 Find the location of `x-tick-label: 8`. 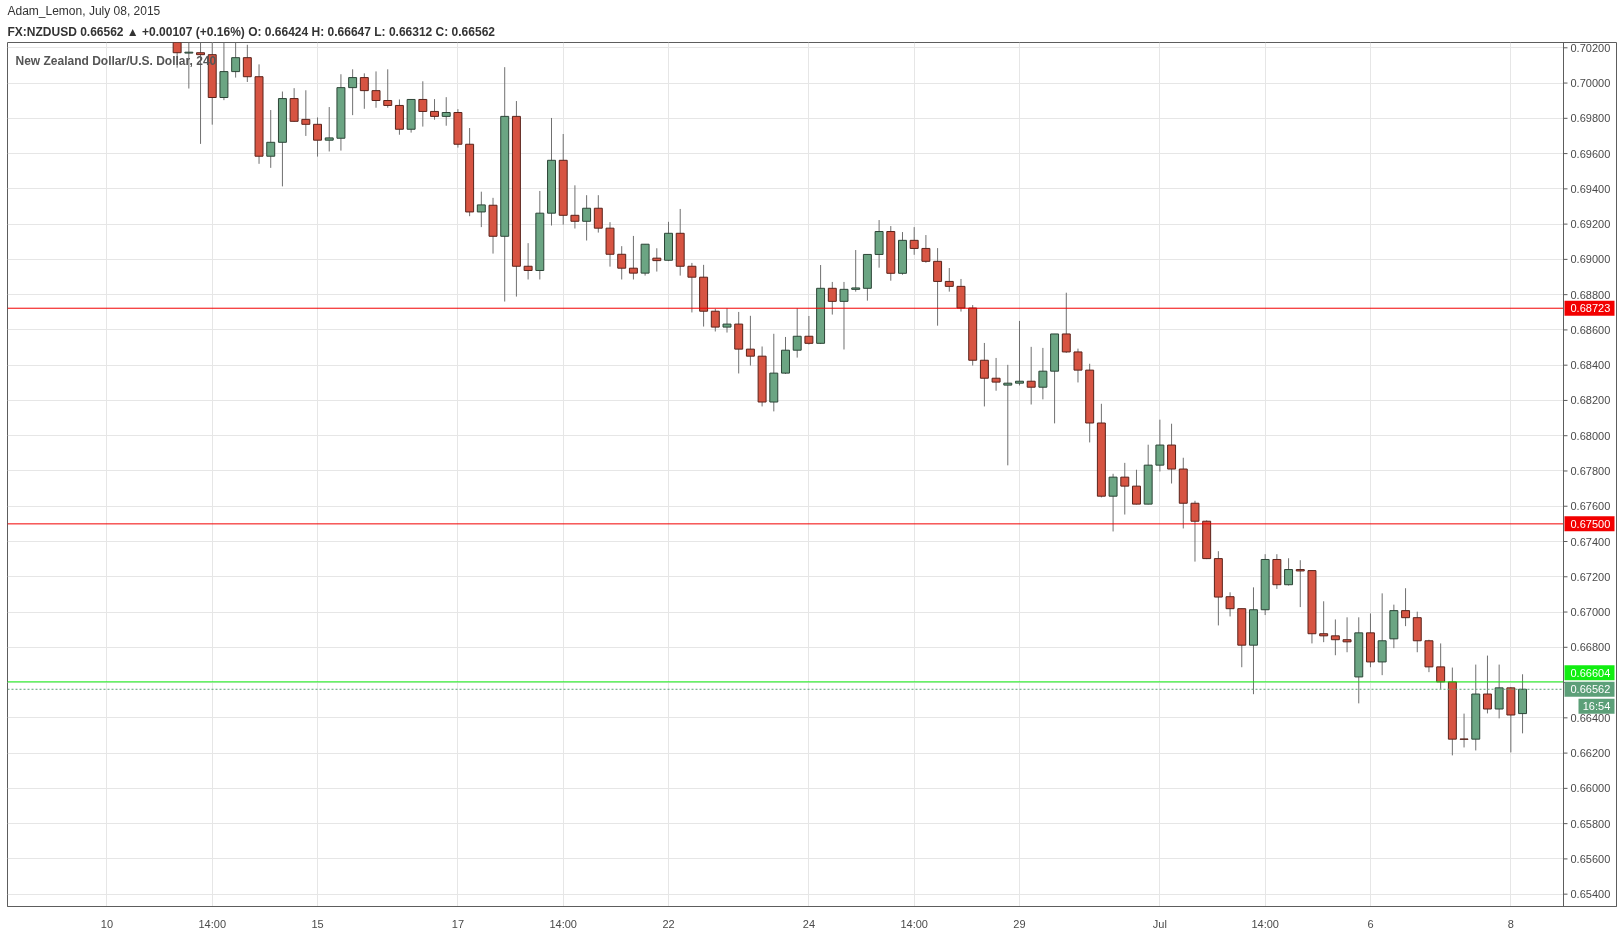

x-tick-label: 8 is located at coordinates (1510, 923).